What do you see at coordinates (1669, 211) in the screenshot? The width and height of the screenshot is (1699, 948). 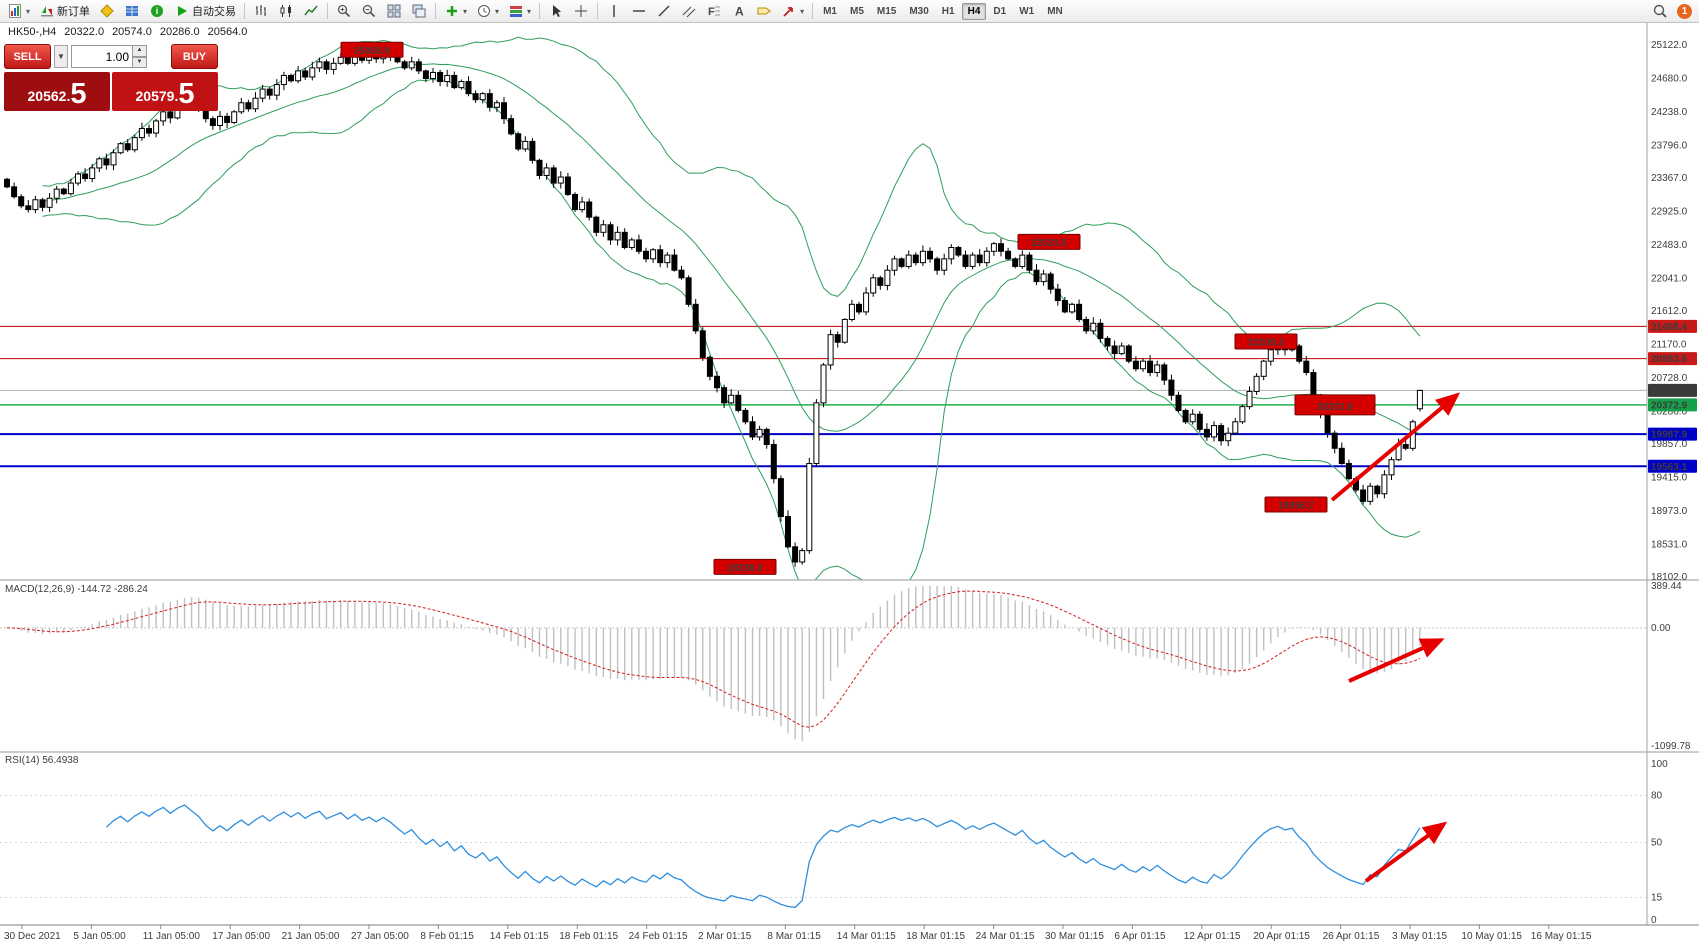 I see `svg-text: 22925.0` at bounding box center [1669, 211].